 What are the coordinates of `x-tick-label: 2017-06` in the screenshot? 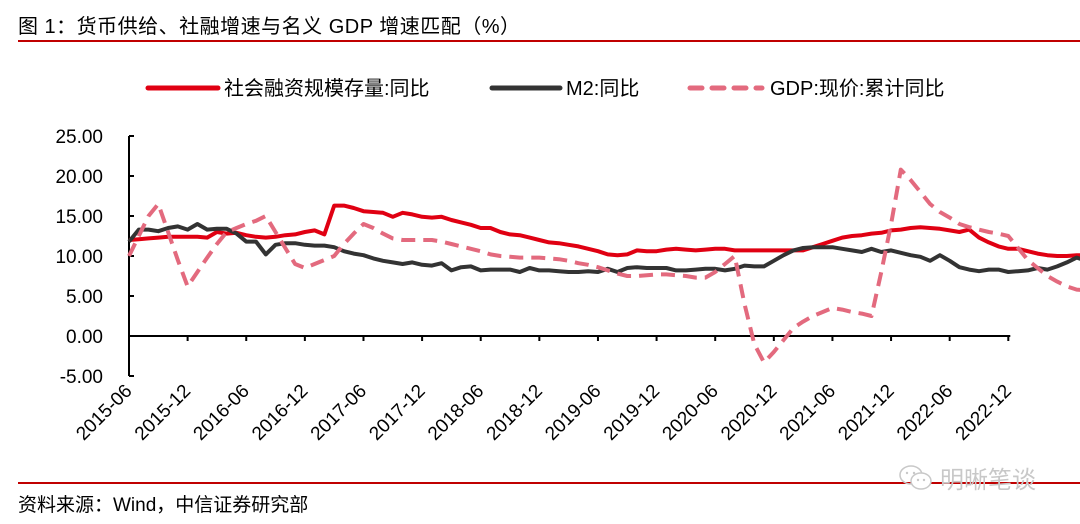 It's located at (339, 413).